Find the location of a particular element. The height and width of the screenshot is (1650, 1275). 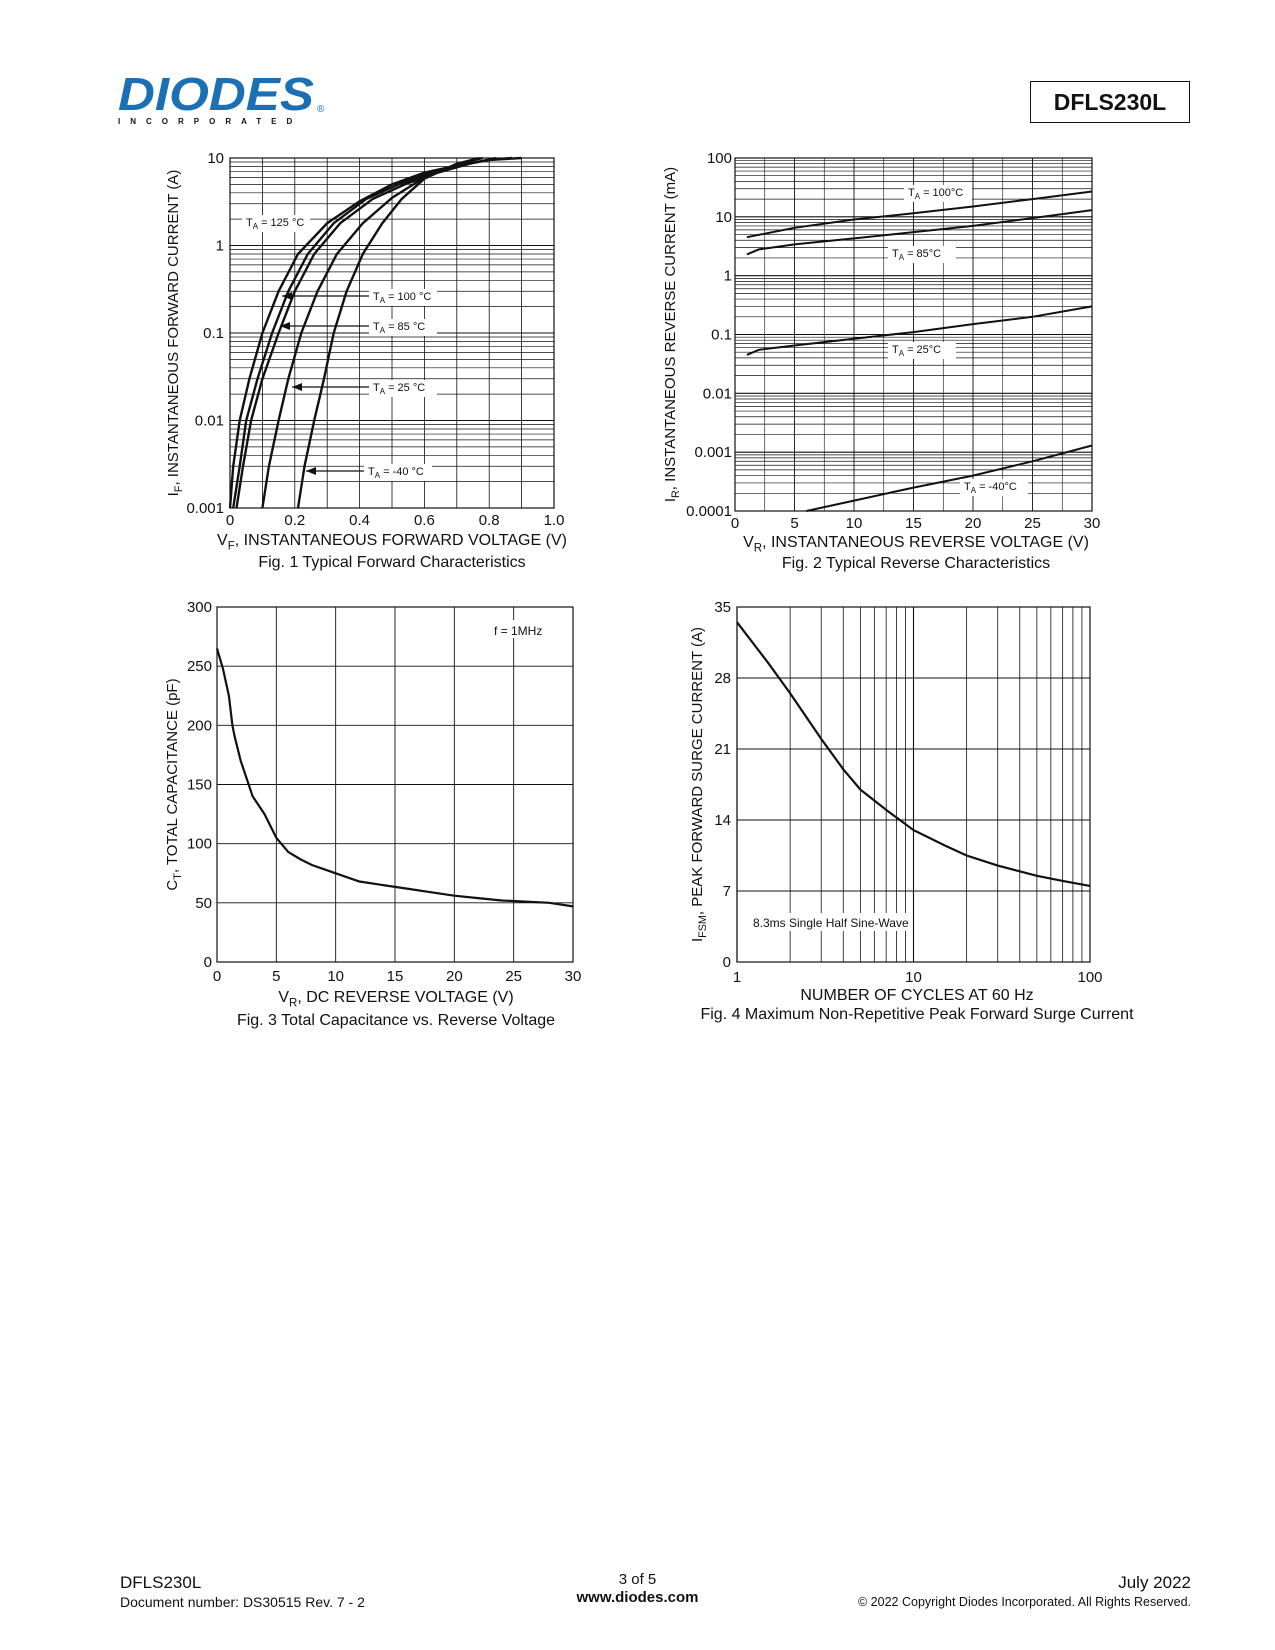

fig4-y-tick-label: 21 is located at coordinates (722, 749).